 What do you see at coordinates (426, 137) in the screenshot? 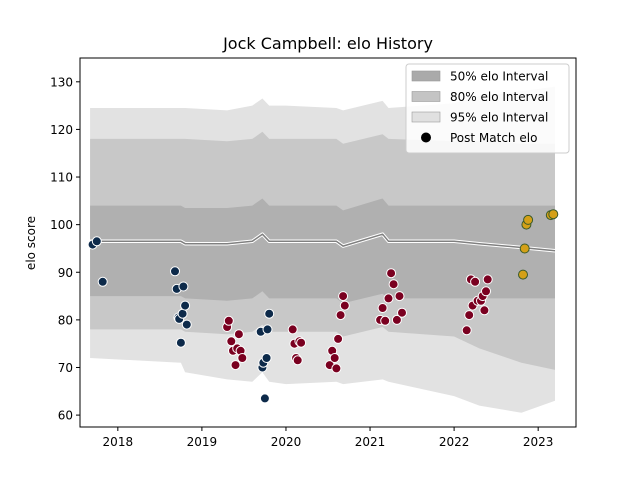
I see `legend-marker` at bounding box center [426, 137].